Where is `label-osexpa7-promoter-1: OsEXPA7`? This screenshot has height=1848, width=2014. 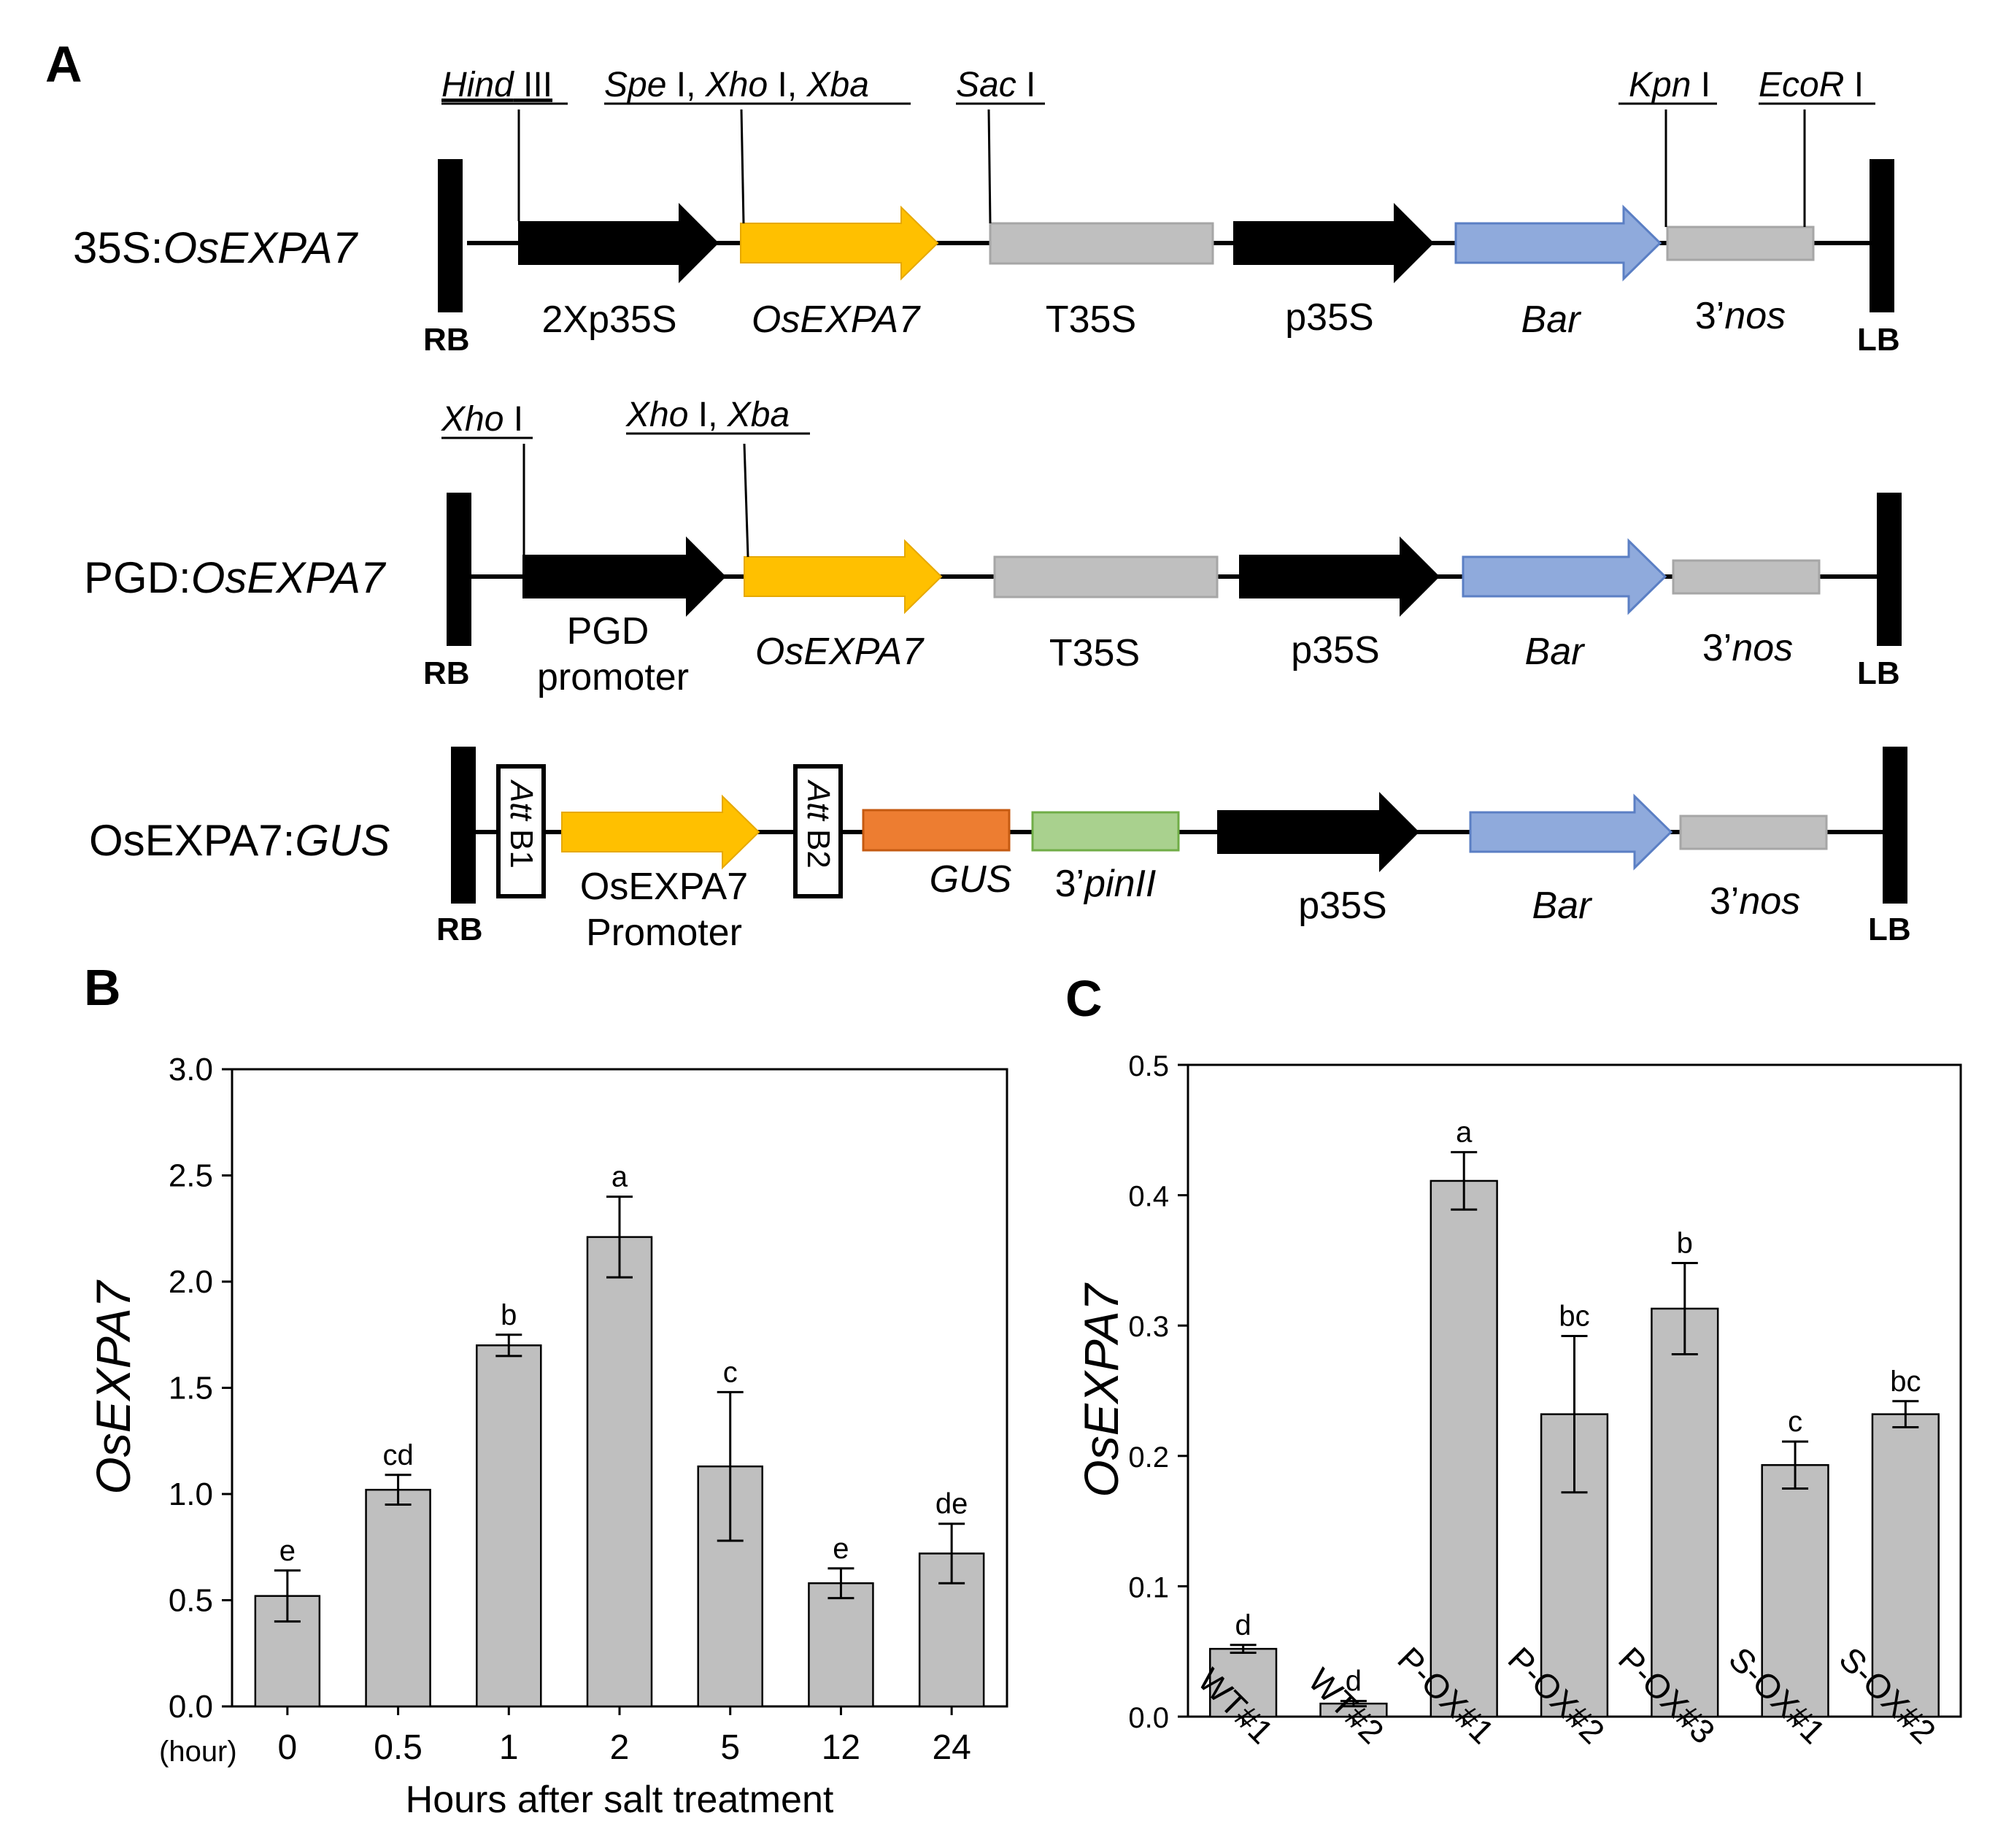
label-osexpa7-promoter-1: OsEXPA7 is located at coordinates (664, 887).